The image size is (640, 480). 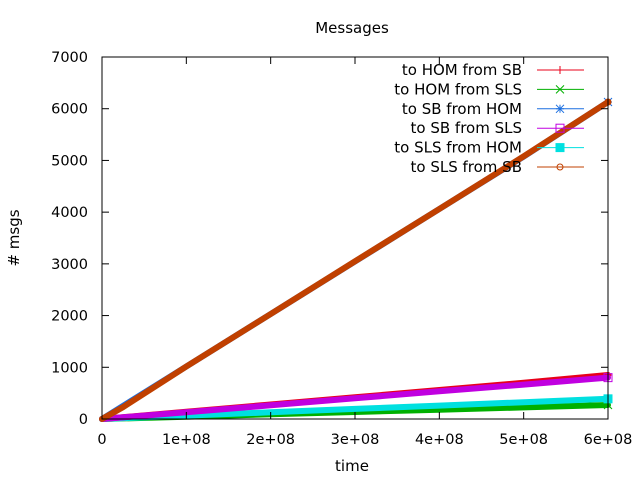 What do you see at coordinates (352, 466) in the screenshot?
I see `x-axis-label: time` at bounding box center [352, 466].